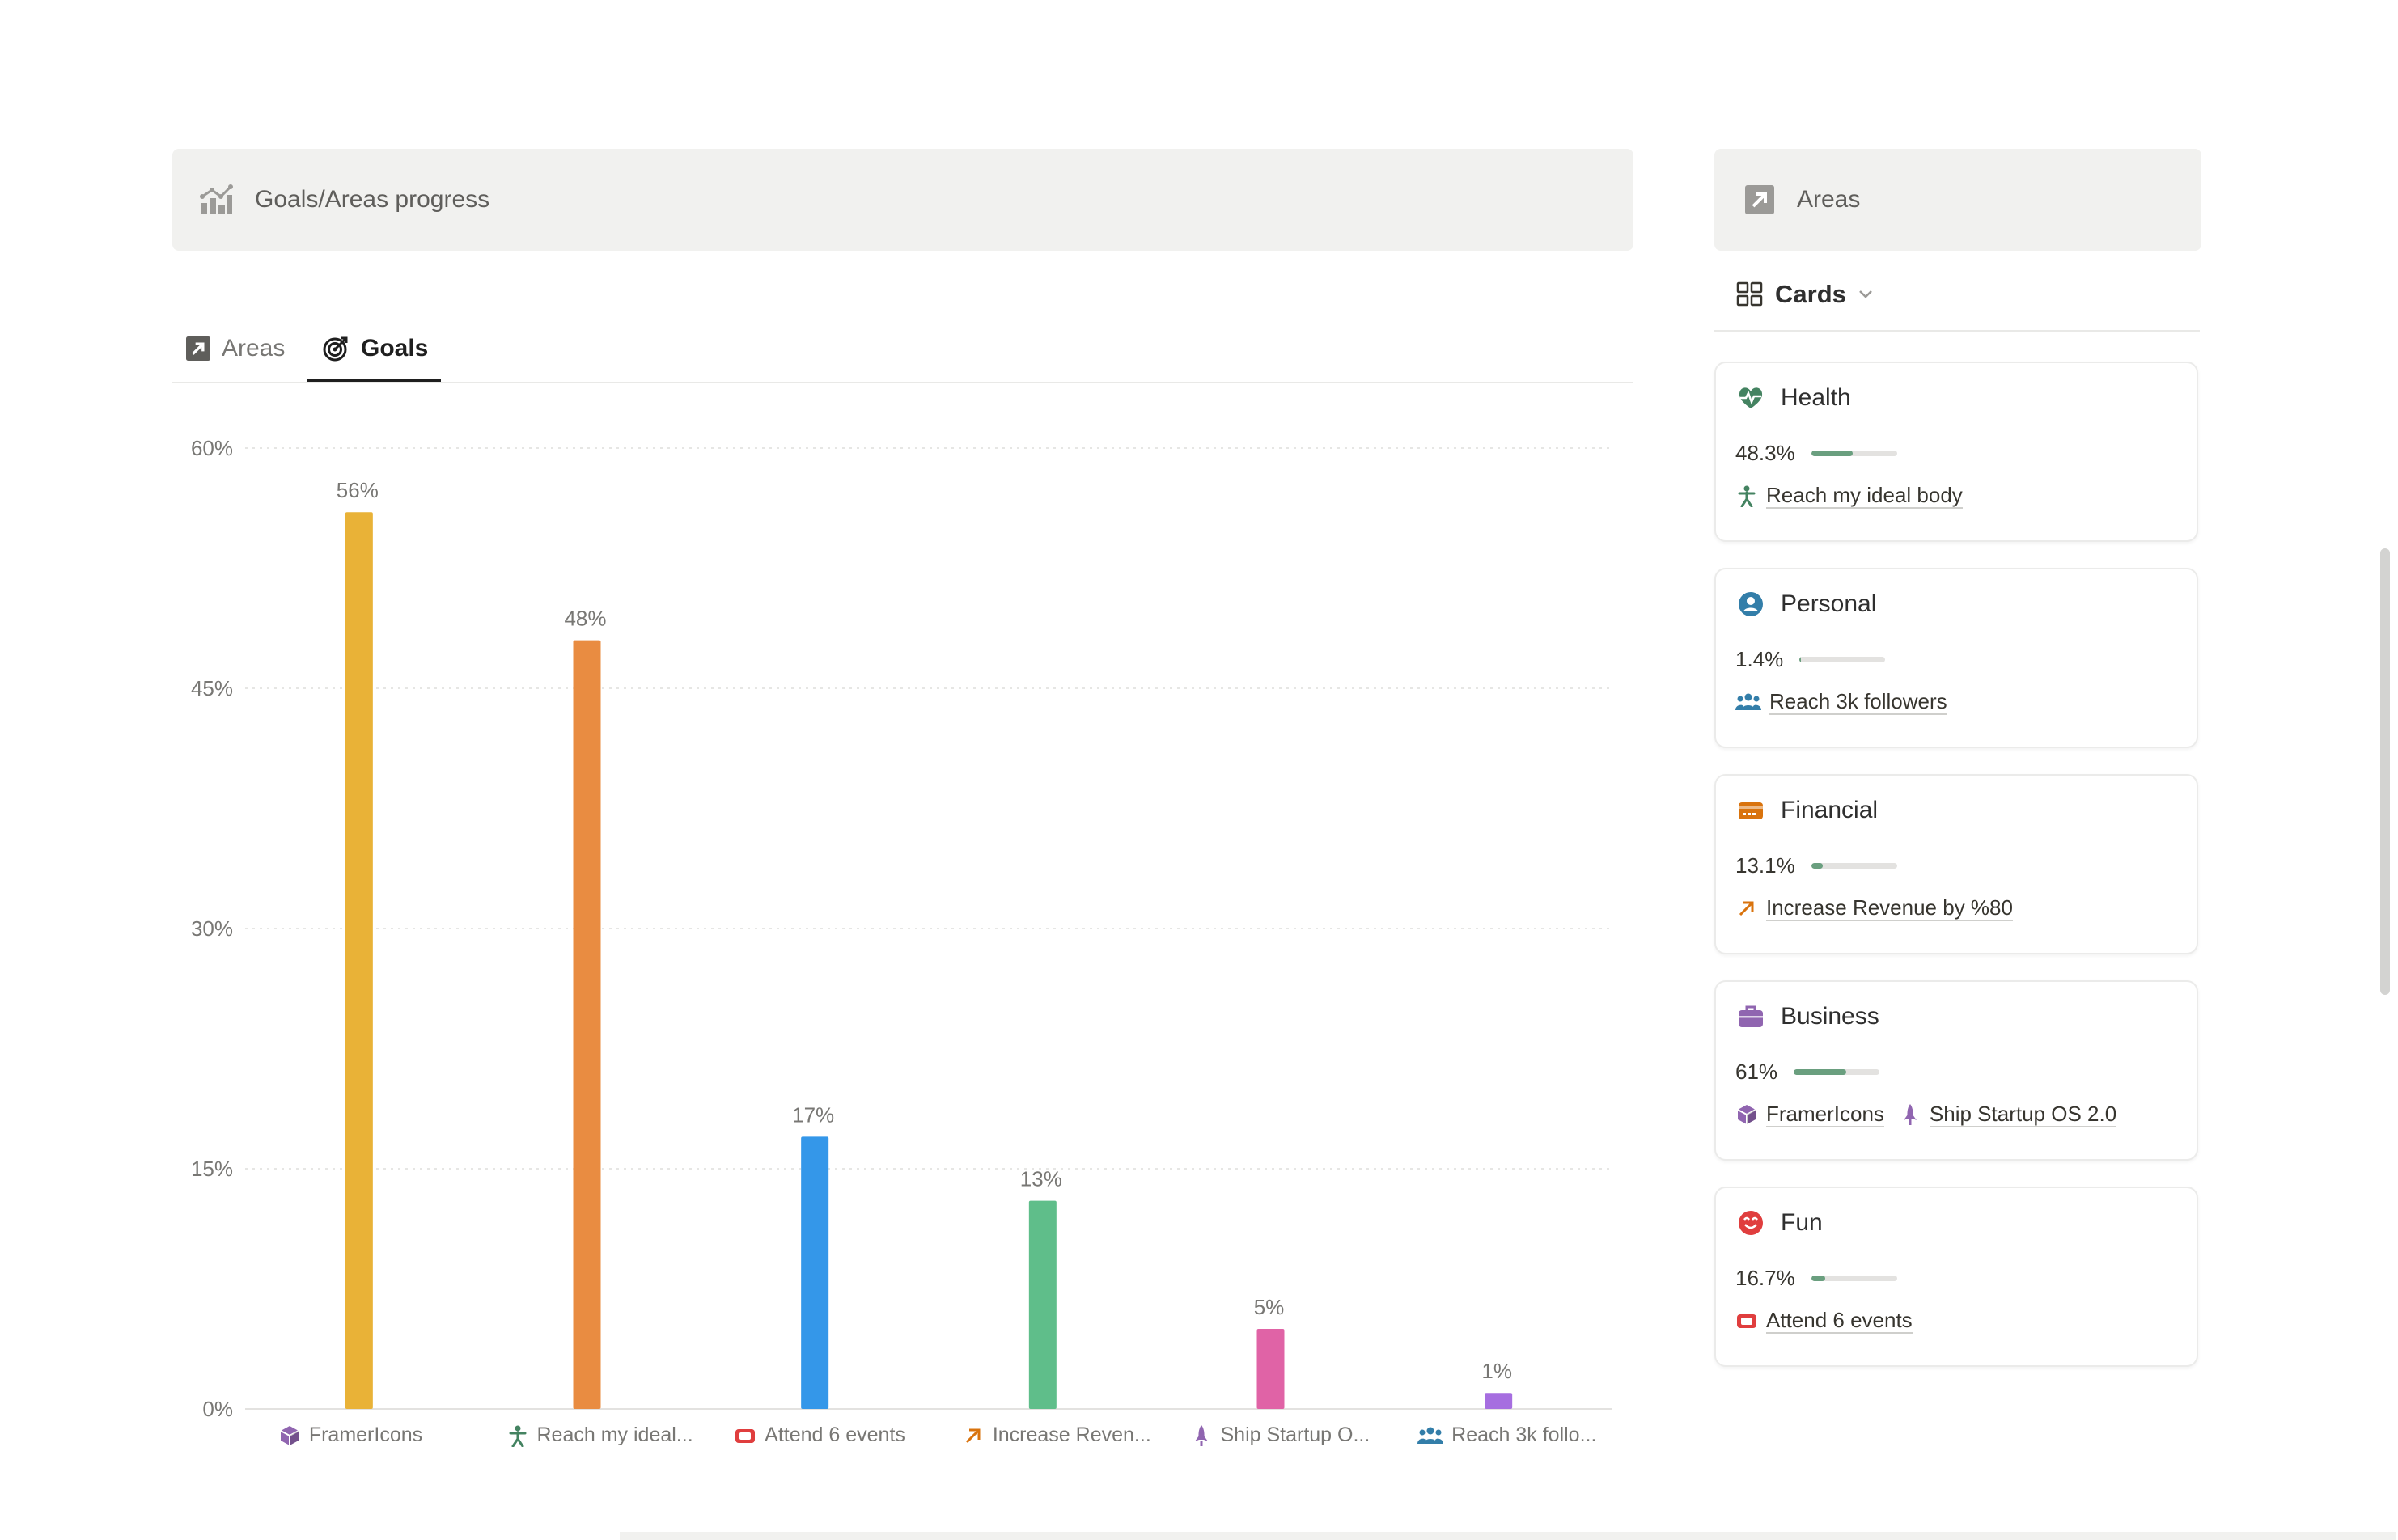  I want to click on x-axis-label: FramerIcons, so click(379, 1435).